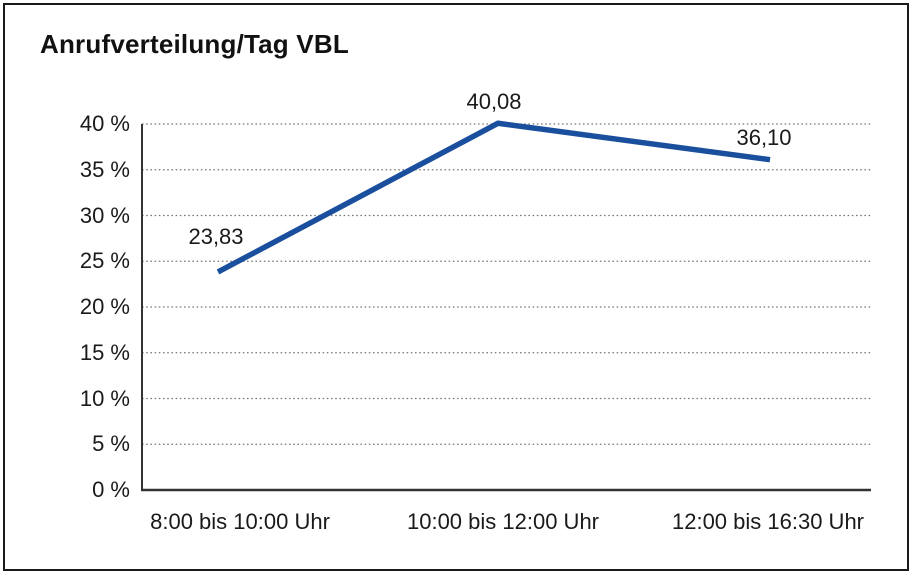 The height and width of the screenshot is (576, 915). I want to click on data-label: 36,10, so click(764, 137).